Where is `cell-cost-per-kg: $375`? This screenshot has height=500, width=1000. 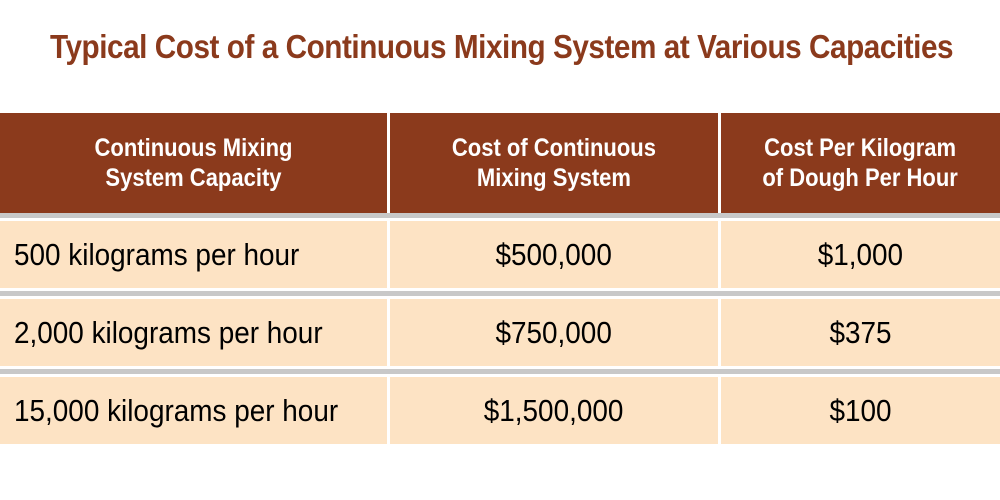
cell-cost-per-kg: $375 is located at coordinates (860, 332).